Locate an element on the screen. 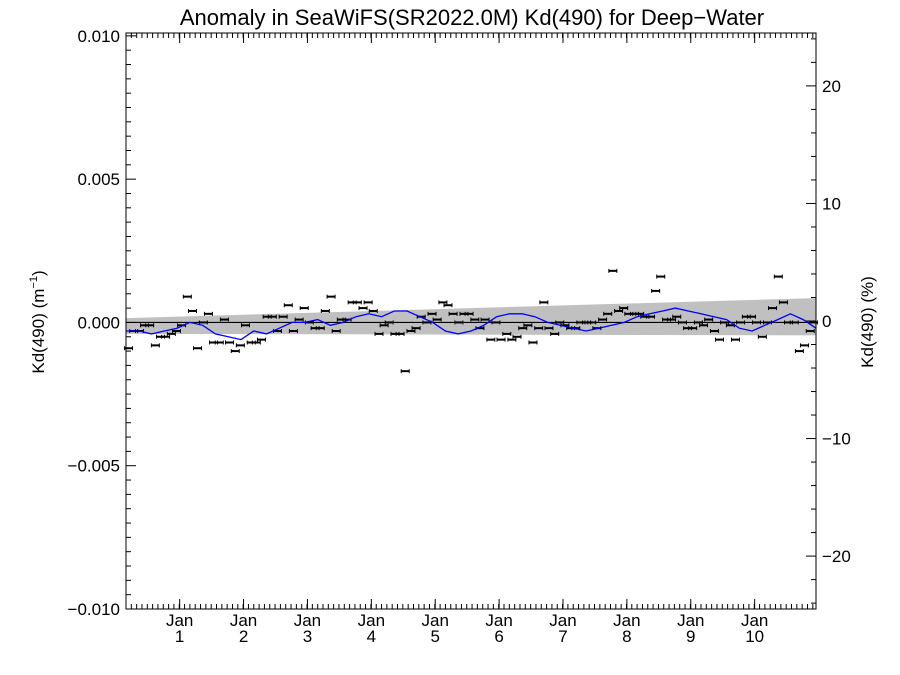 The width and height of the screenshot is (900, 675). running-mean-line is located at coordinates (471, 324).